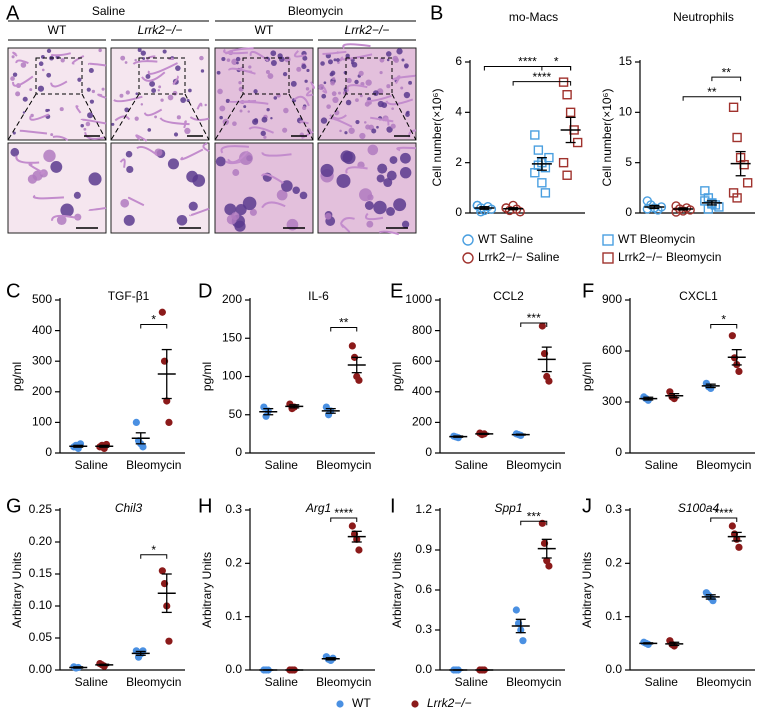 Image resolution: width=765 pixels, height=714 pixels. I want to click on y-tick-label: 0.3, so click(613, 509).